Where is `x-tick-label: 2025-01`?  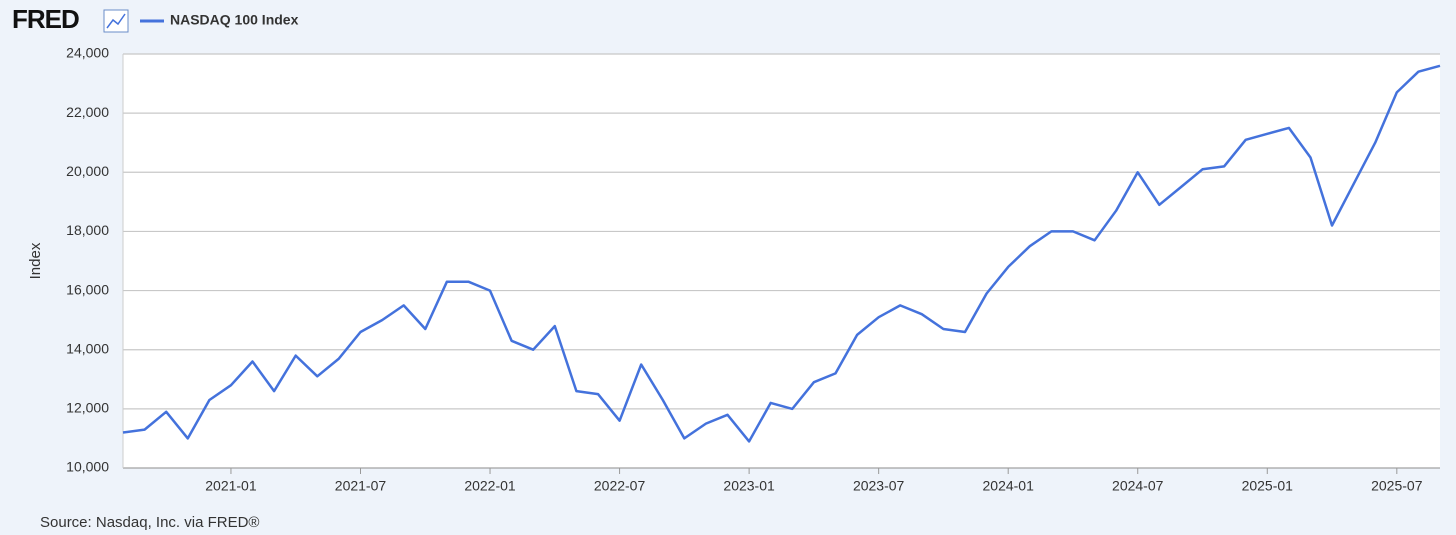 x-tick-label: 2025-01 is located at coordinates (1268, 486).